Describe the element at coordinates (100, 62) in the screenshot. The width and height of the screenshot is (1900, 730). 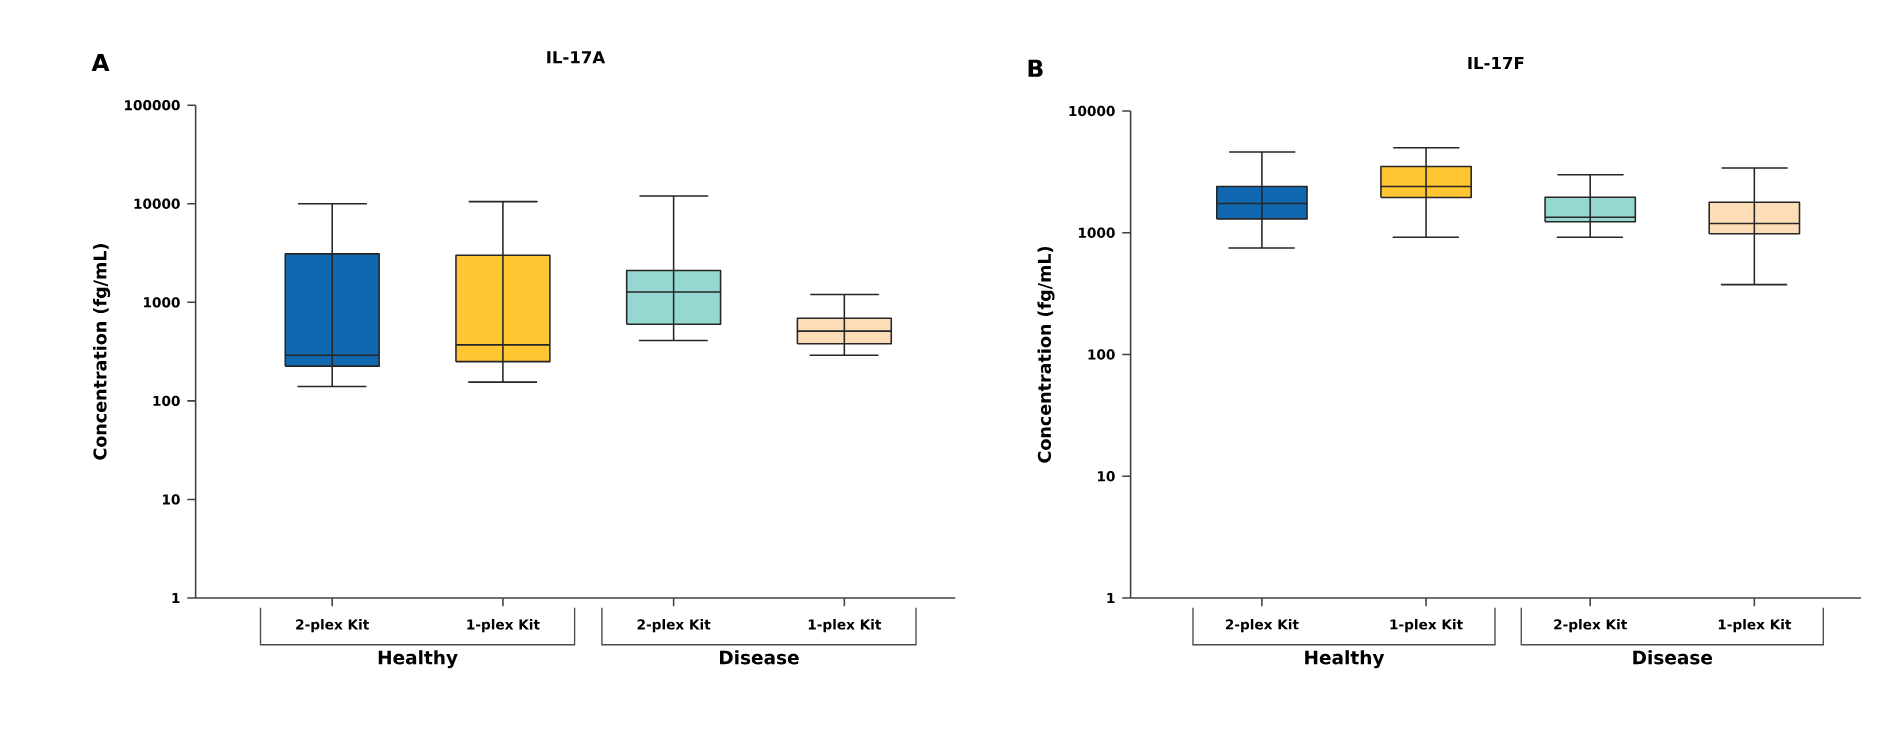
I see `text: A` at that location.